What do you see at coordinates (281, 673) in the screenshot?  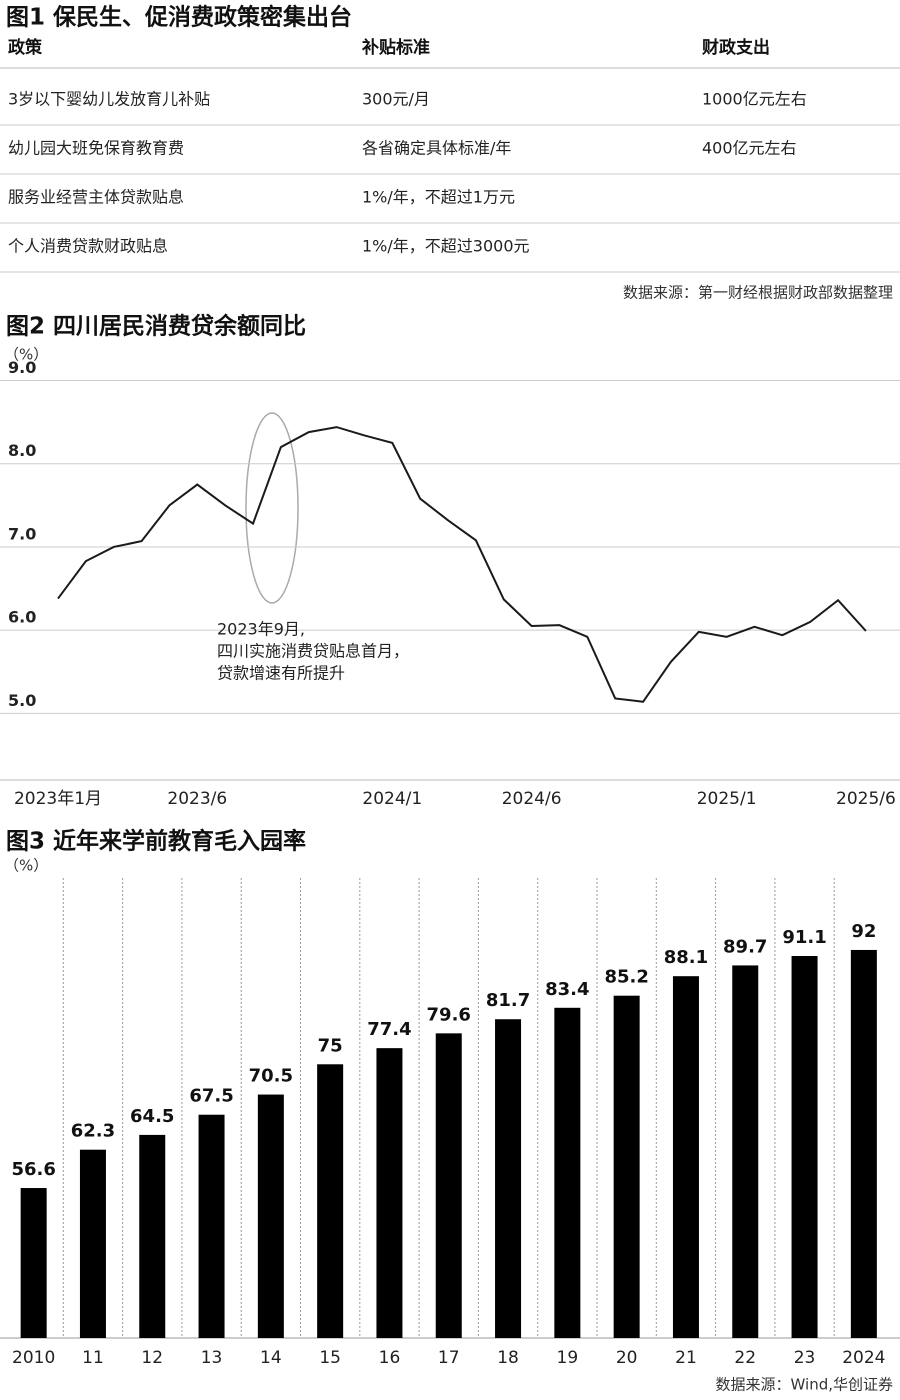 I see `annotation: 贷款增速有所提升` at bounding box center [281, 673].